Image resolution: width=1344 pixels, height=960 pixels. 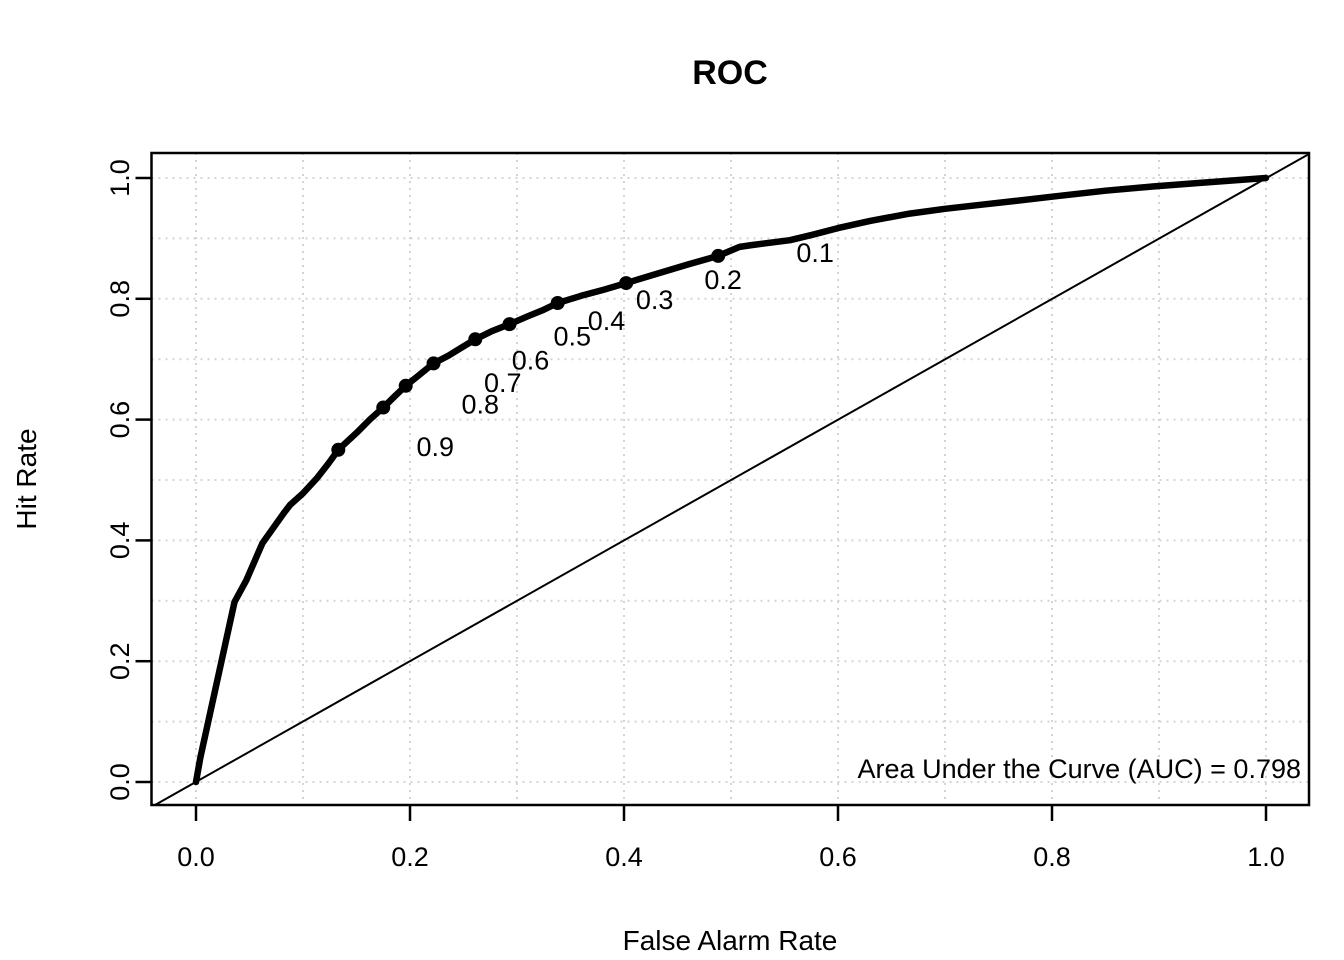 I want to click on cutoff-labels: 0.1 0.2 0.3 0.40.50.60.70.80.9, so click(x=625, y=350).